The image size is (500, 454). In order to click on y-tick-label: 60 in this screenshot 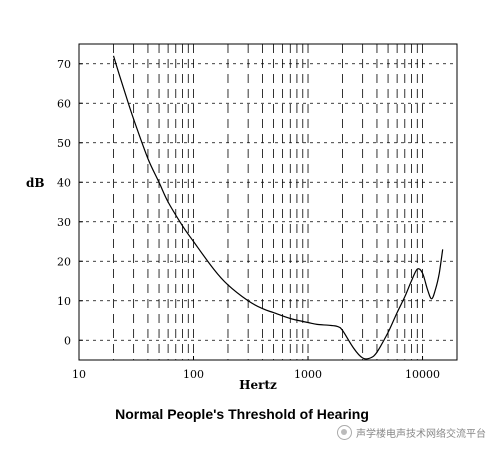, I will do `click(64, 103)`.